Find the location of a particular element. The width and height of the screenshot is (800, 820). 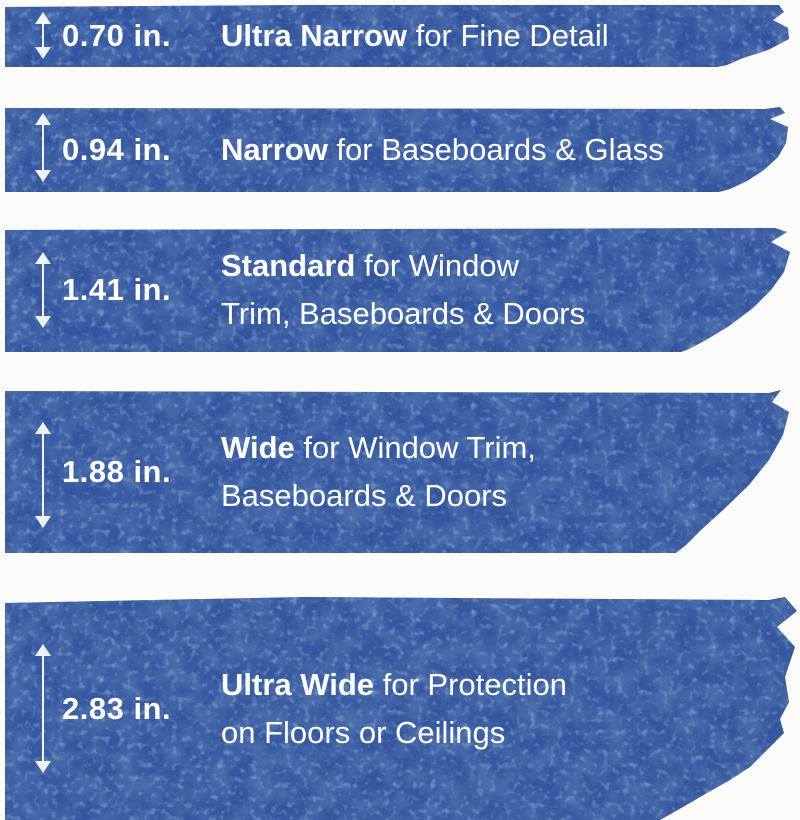

description-line-1: Ultra Wide for Protection is located at coordinates (394, 684).